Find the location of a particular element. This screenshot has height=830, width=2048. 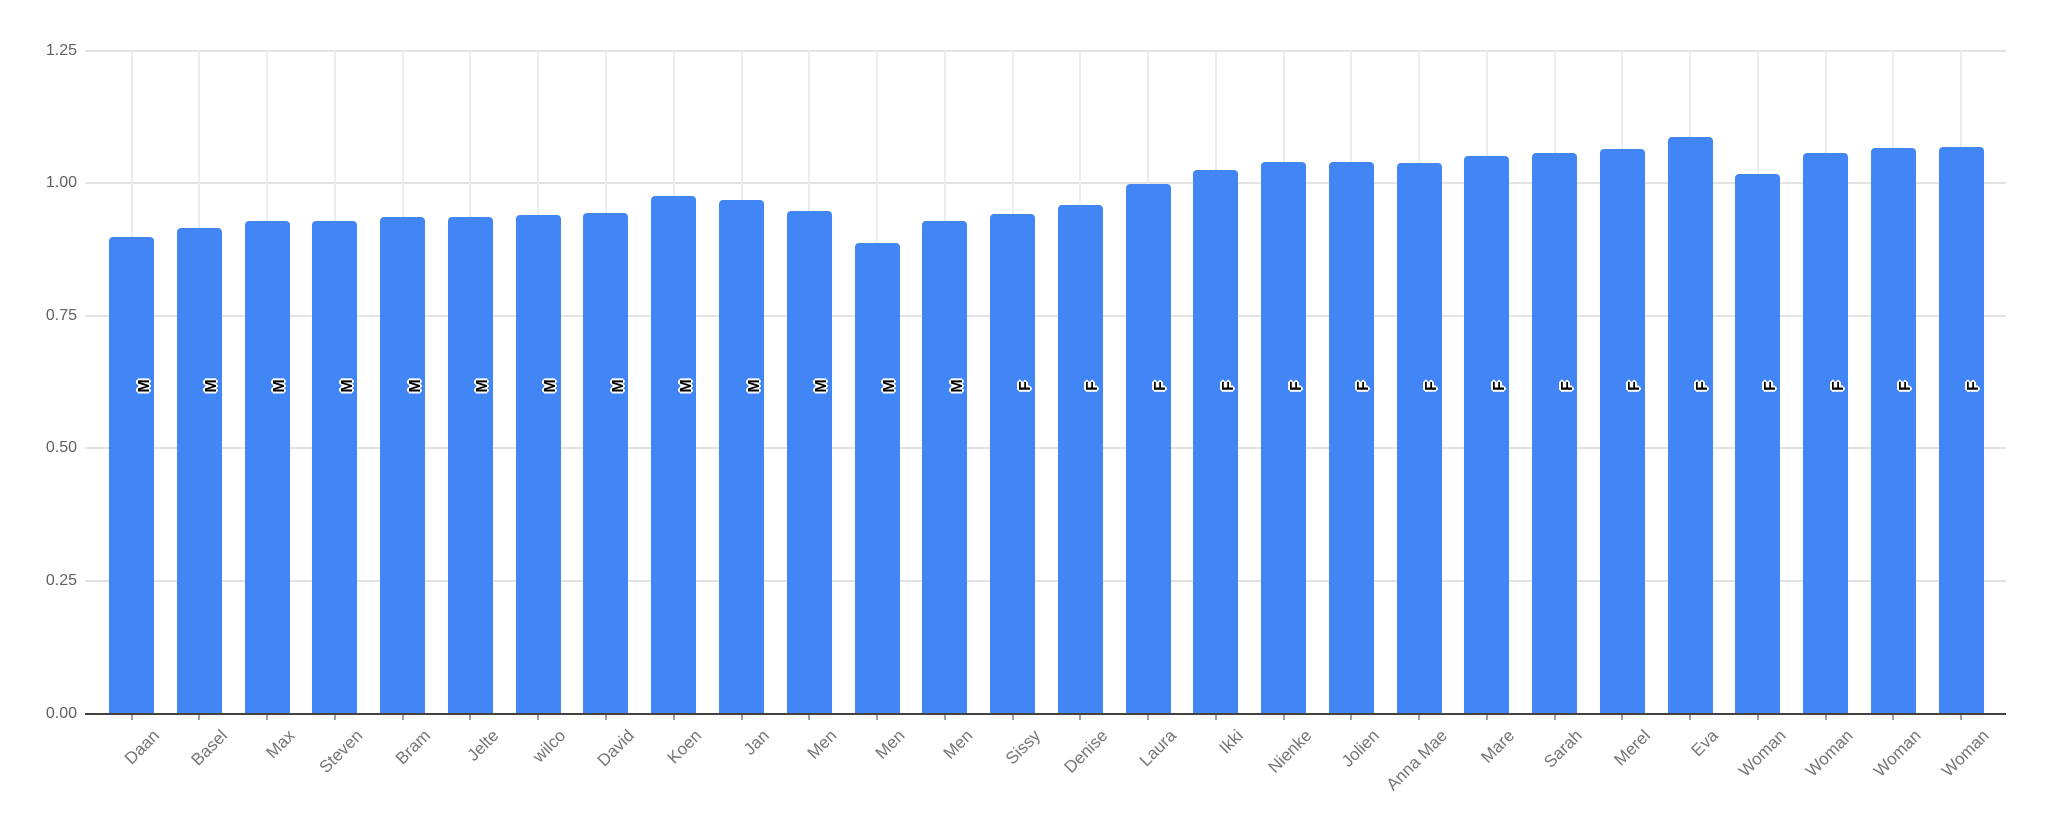

x-axis-label: Ikki is located at coordinates (1231, 742).